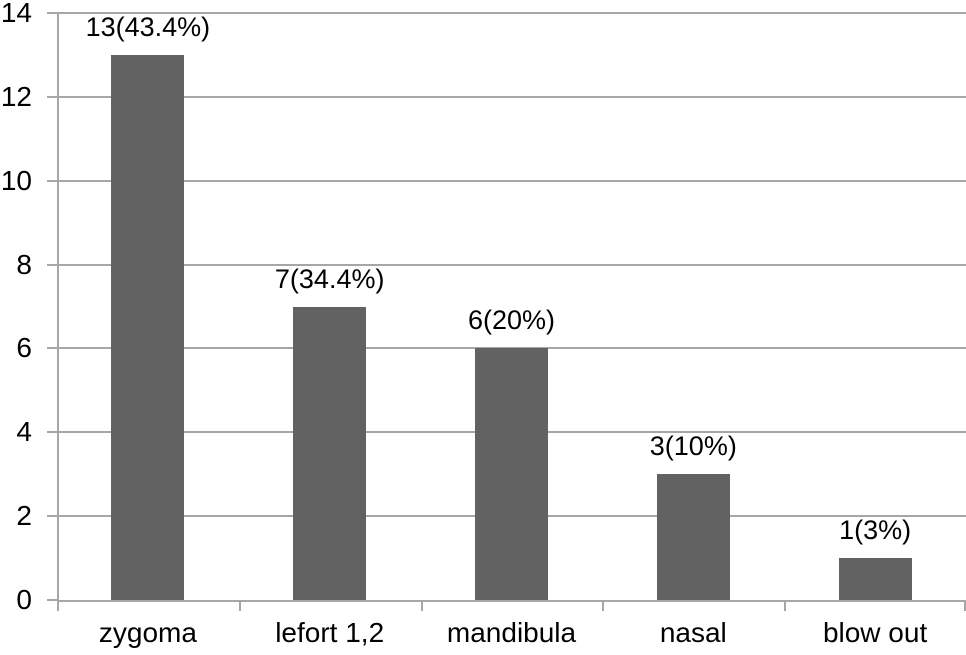 This screenshot has width=966, height=655. What do you see at coordinates (511, 320) in the screenshot?
I see `bar-value-label: 6(20%)` at bounding box center [511, 320].